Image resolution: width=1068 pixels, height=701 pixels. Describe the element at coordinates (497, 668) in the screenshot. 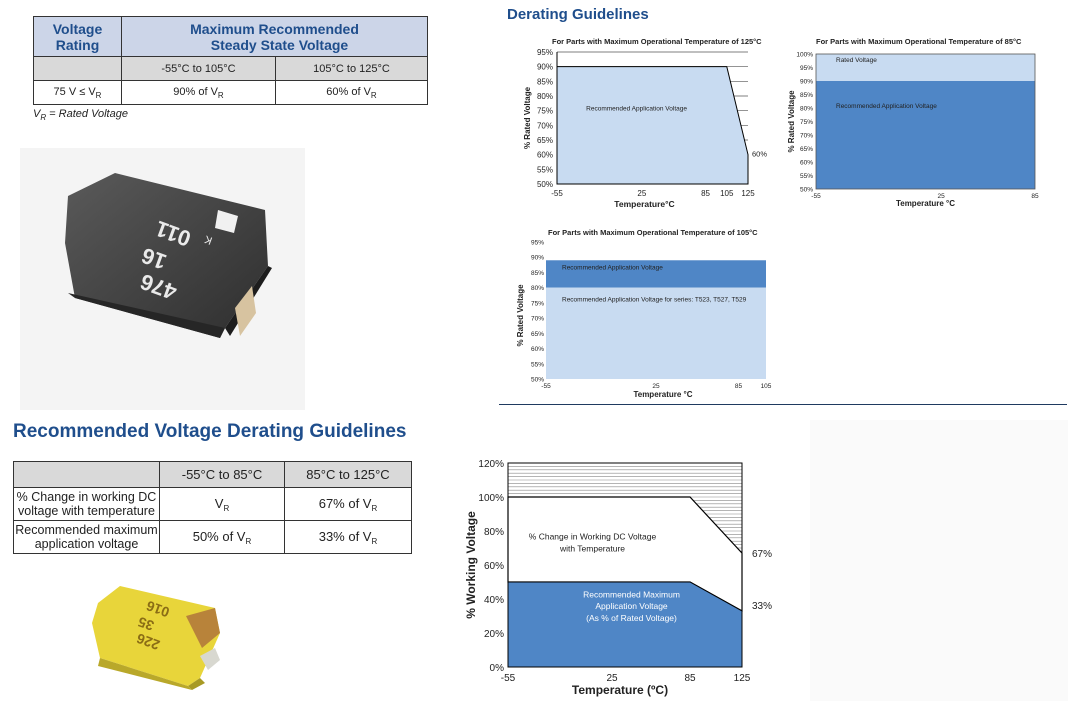

I see `y-tick-label: 0%` at that location.